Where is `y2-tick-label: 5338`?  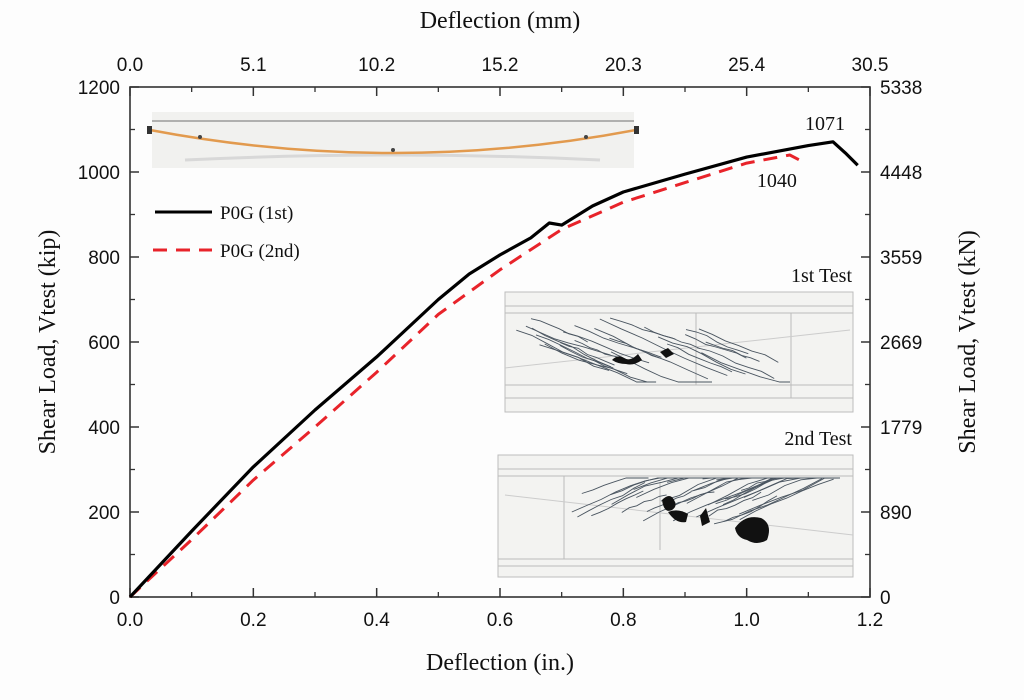
y2-tick-label: 5338 is located at coordinates (901, 88).